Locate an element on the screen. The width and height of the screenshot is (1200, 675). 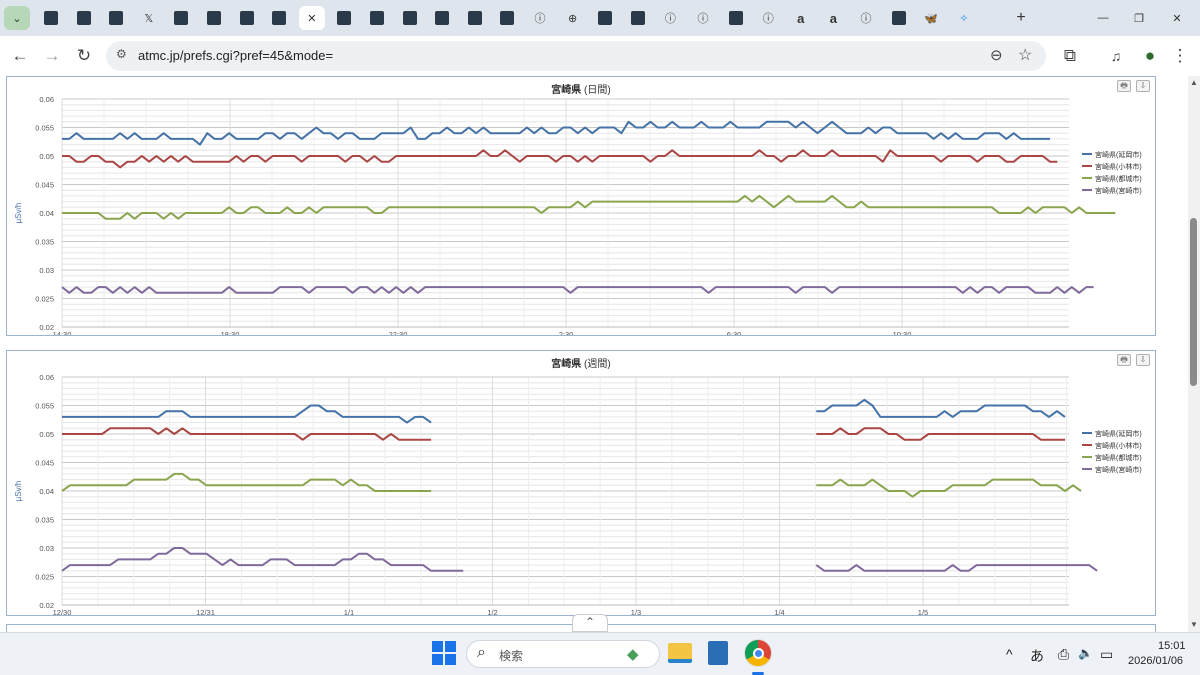
browser-tab: ⊕ is located at coordinates (573, 18).